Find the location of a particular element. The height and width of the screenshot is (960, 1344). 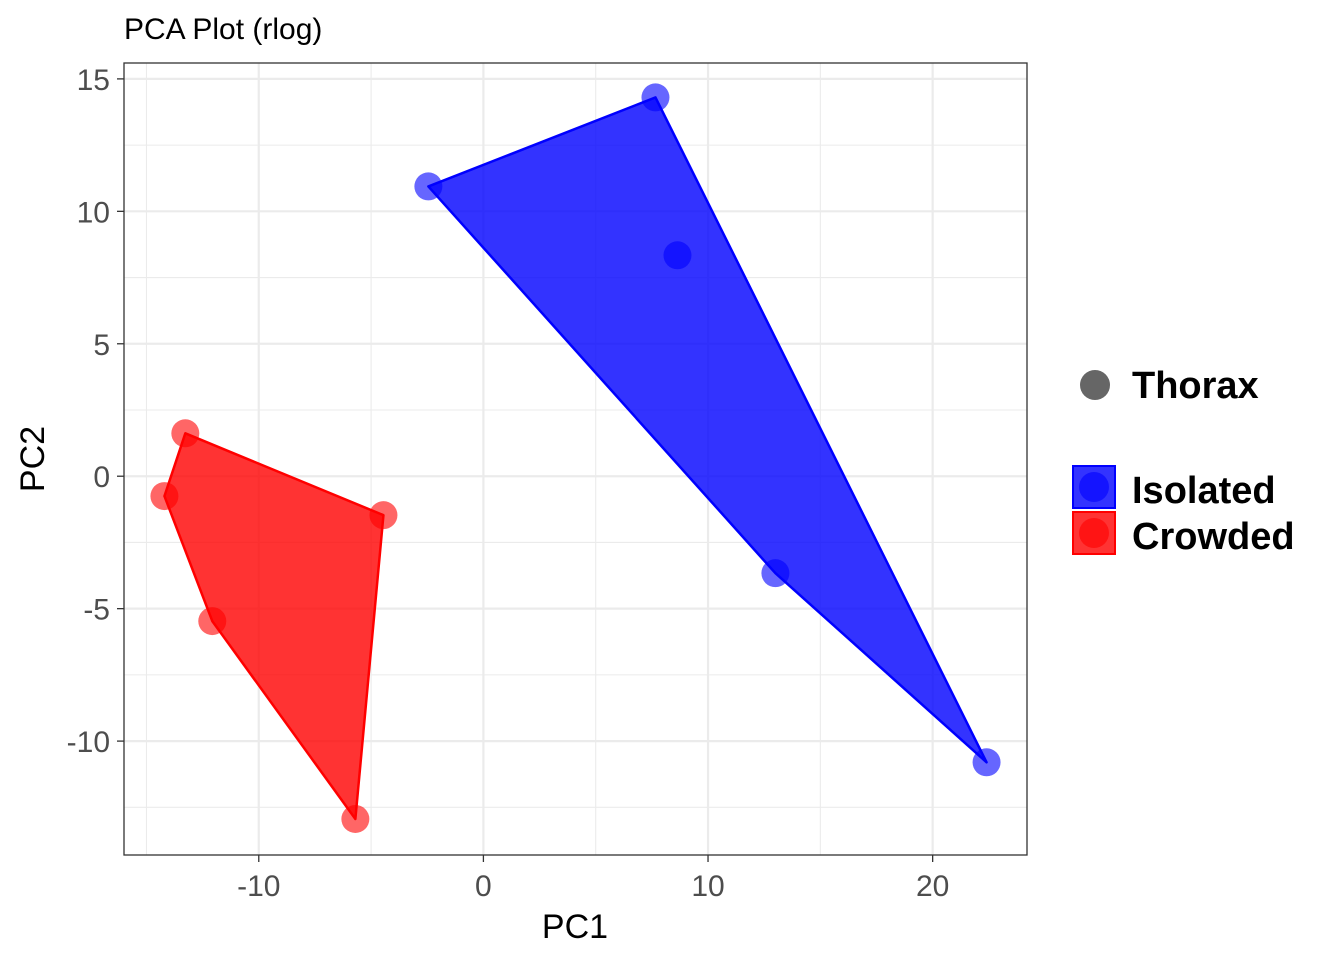

legend: Thorax Isolated Crowded is located at coordinates (1183, 461).